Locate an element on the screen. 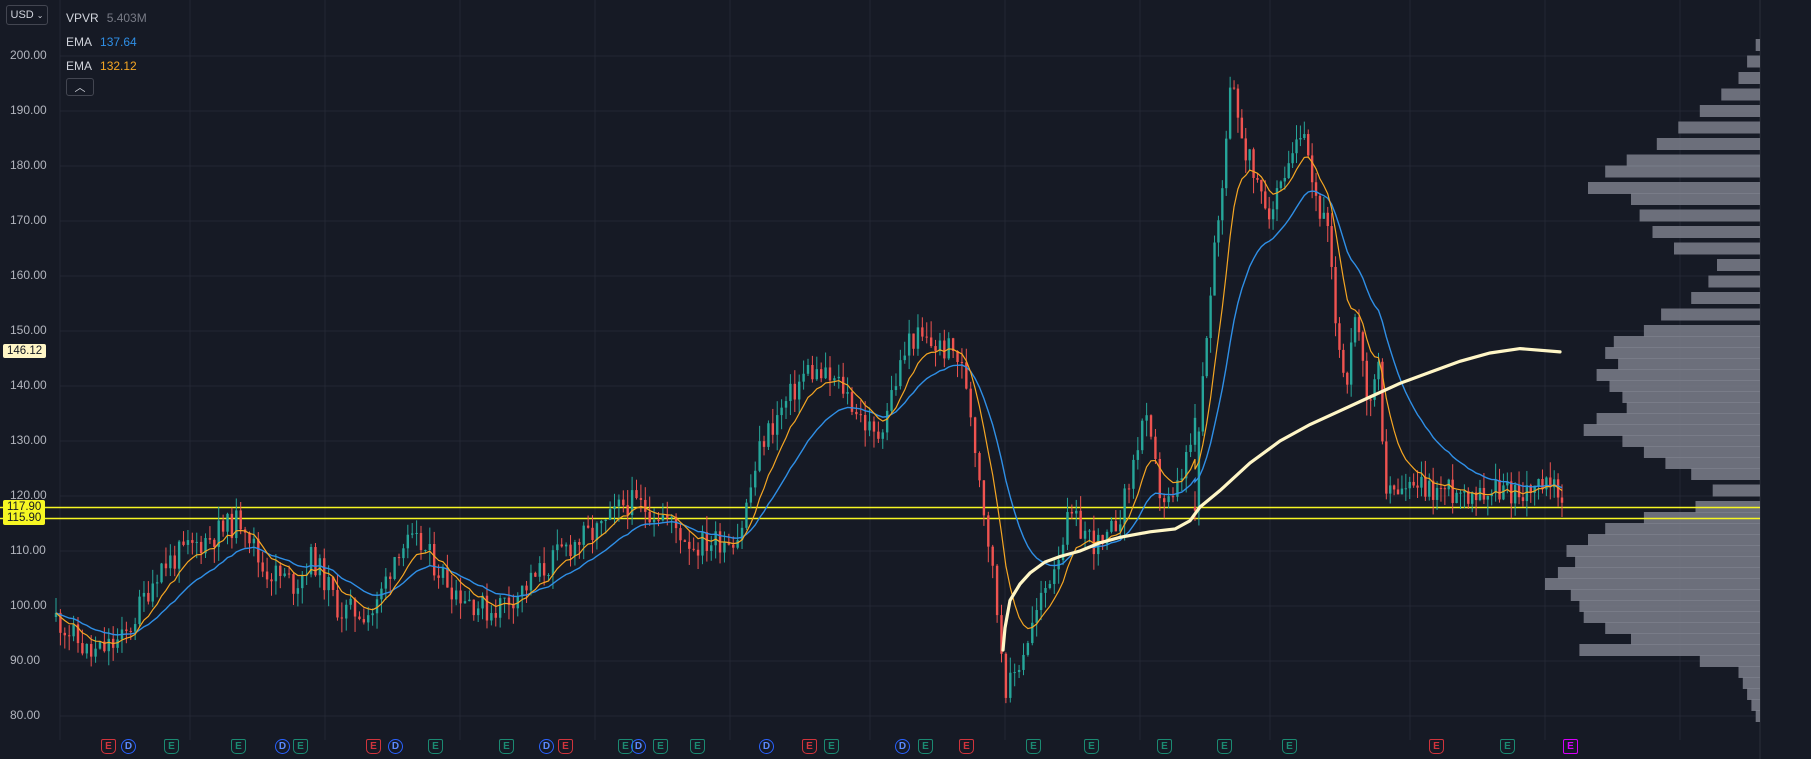  collapse-legend-button: ︿ is located at coordinates (80, 87).